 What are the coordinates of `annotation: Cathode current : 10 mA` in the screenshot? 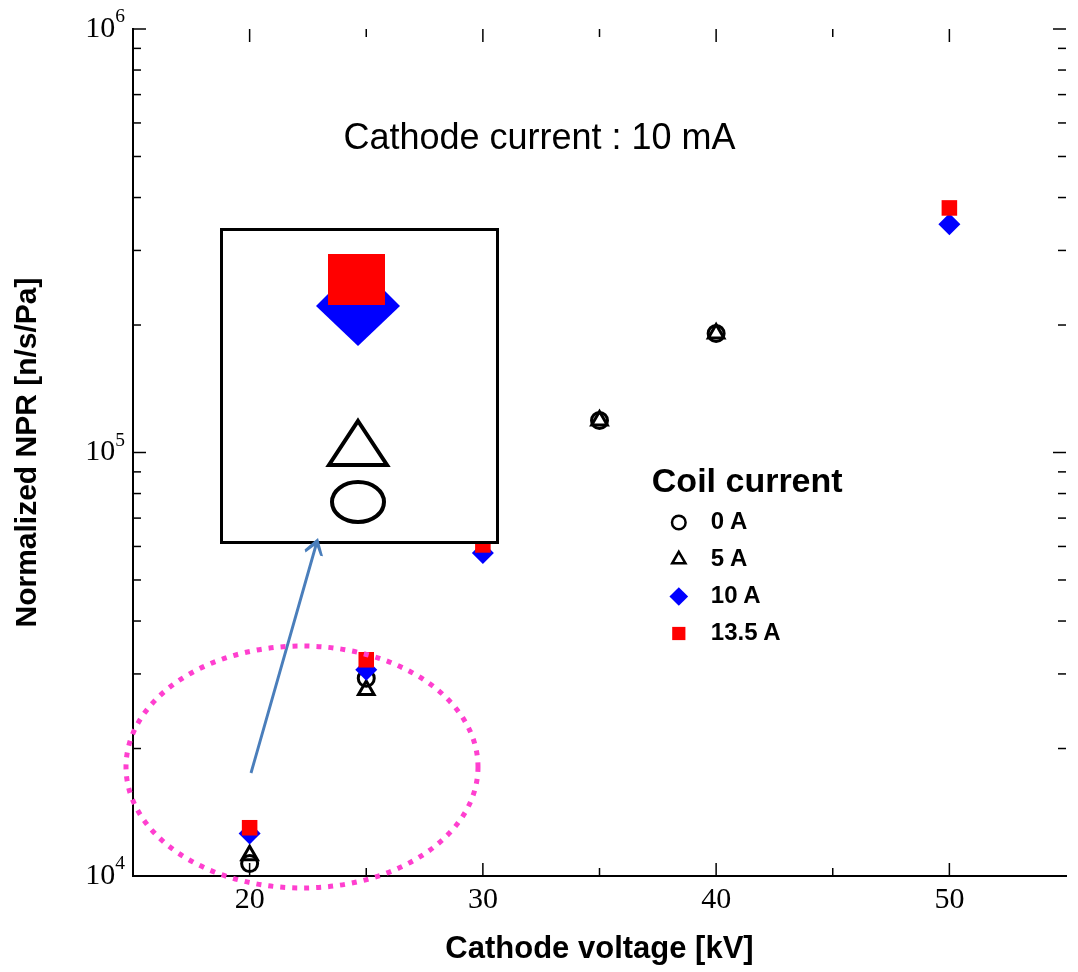 It's located at (539, 136).